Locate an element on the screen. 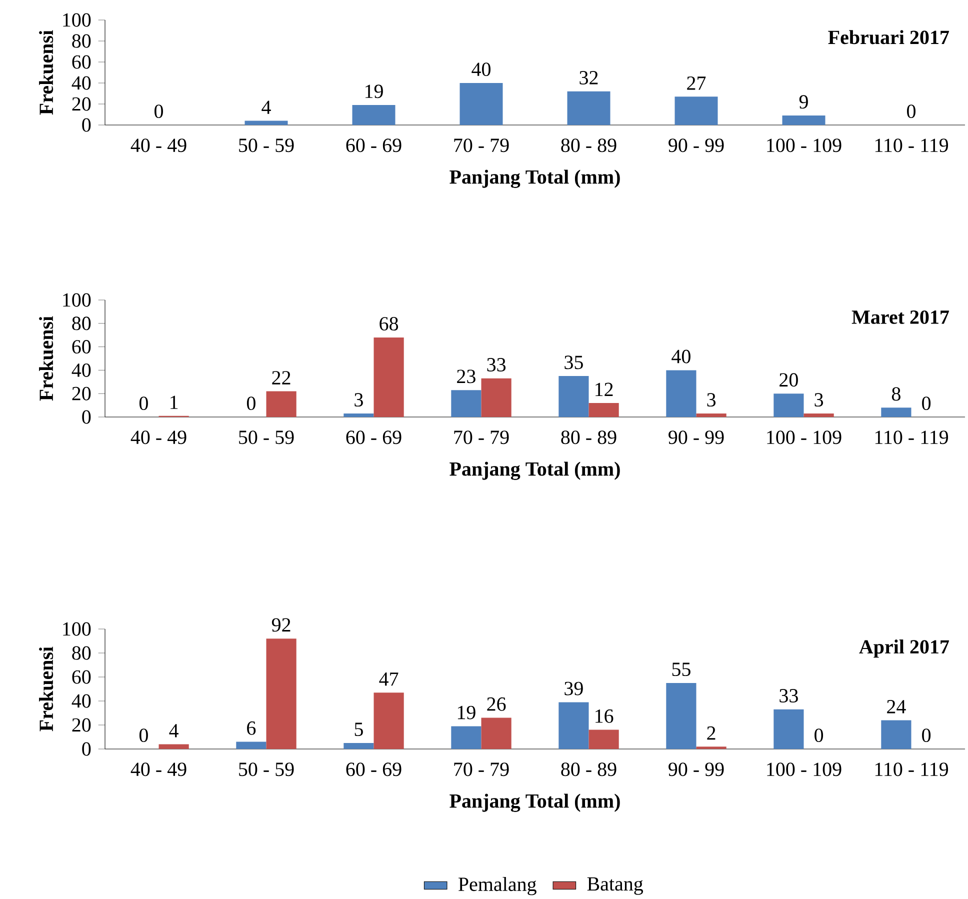 This screenshot has width=968, height=899. data-label: 12 is located at coordinates (604, 389).